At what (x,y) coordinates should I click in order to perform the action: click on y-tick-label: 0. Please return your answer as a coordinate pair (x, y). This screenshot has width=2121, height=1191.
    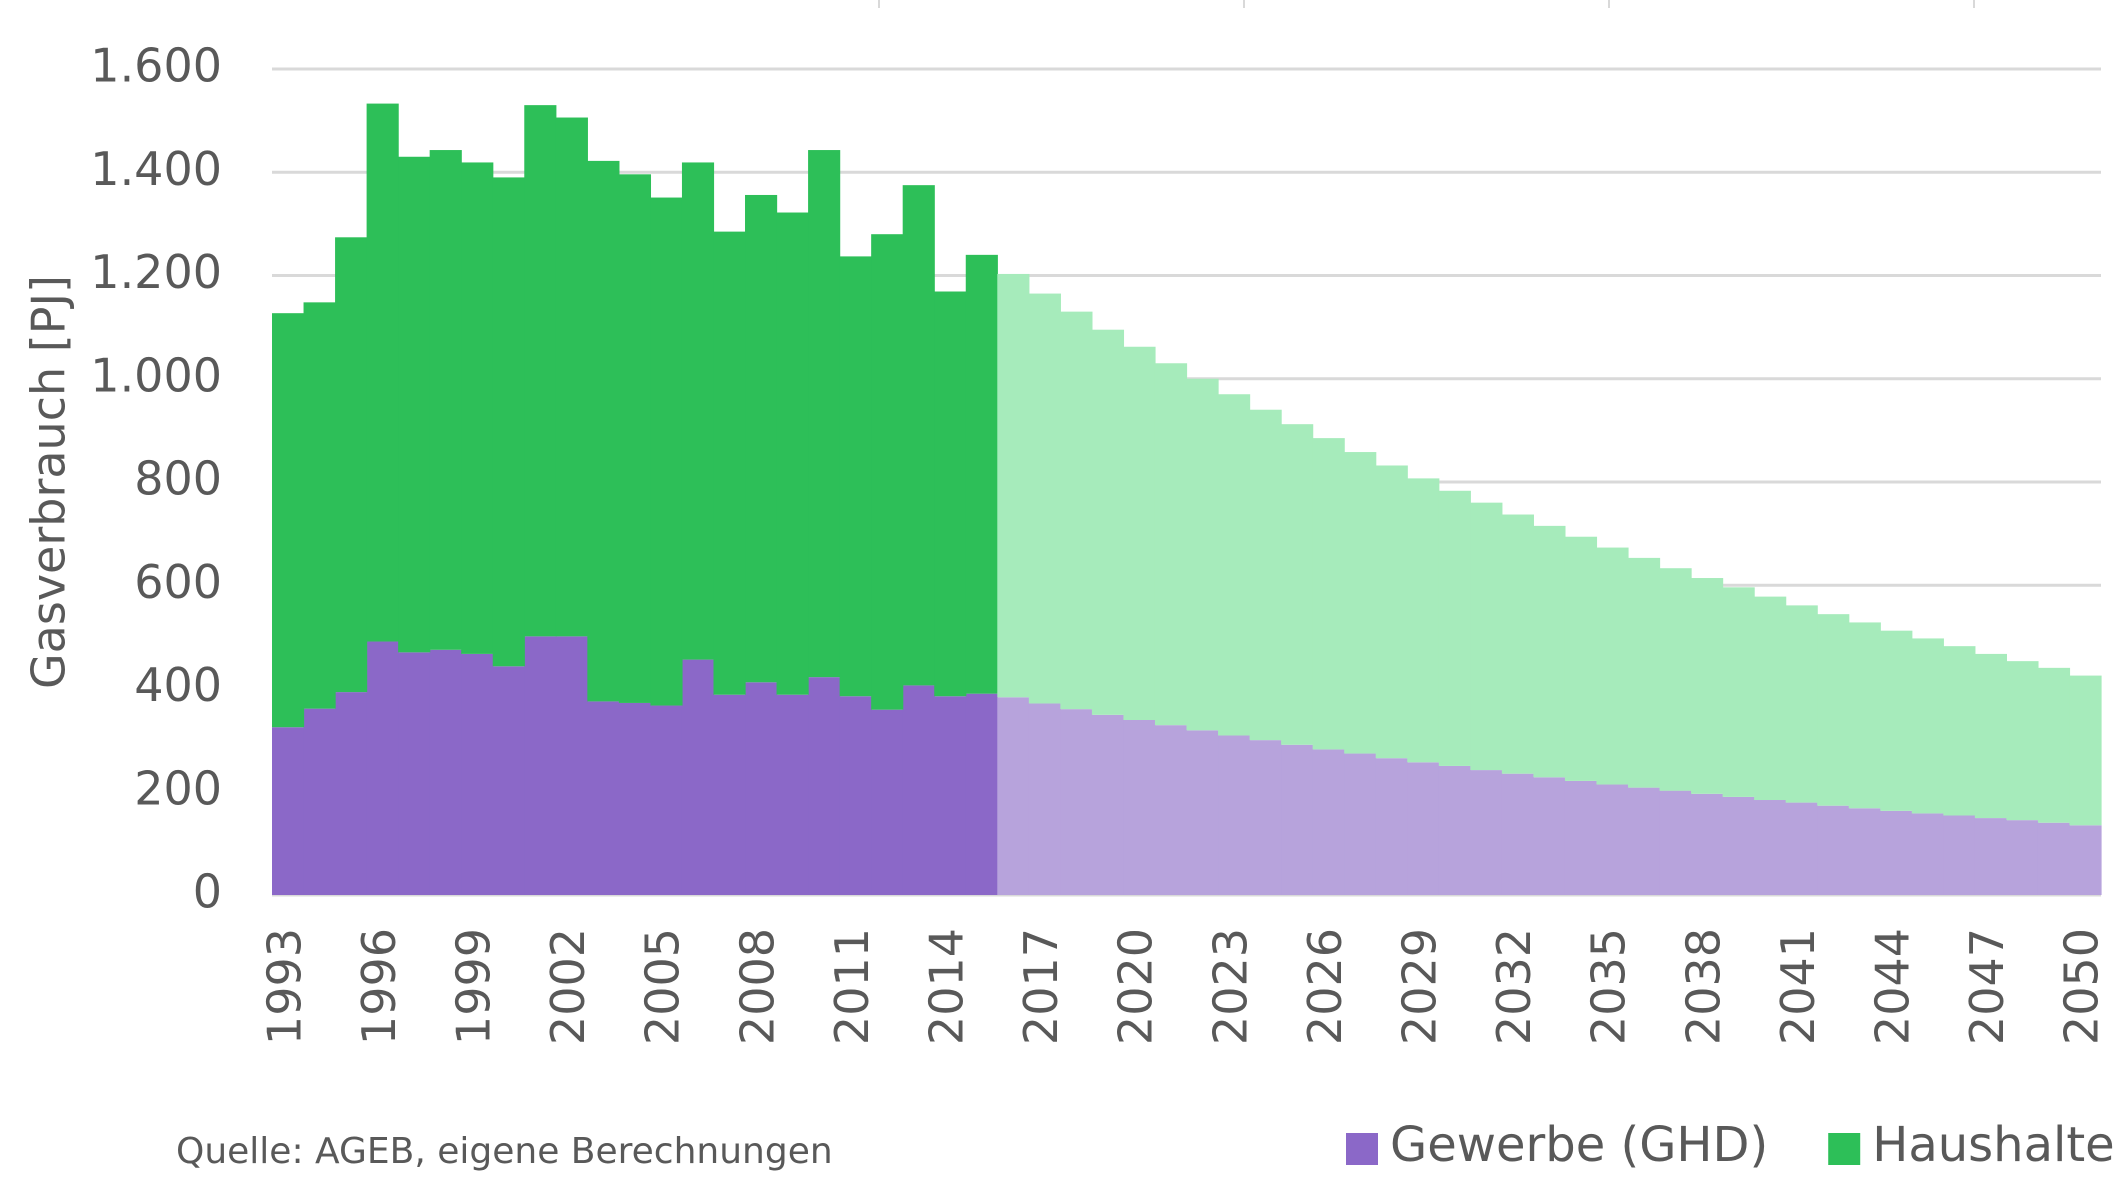
    Looking at the image, I should click on (207, 892).